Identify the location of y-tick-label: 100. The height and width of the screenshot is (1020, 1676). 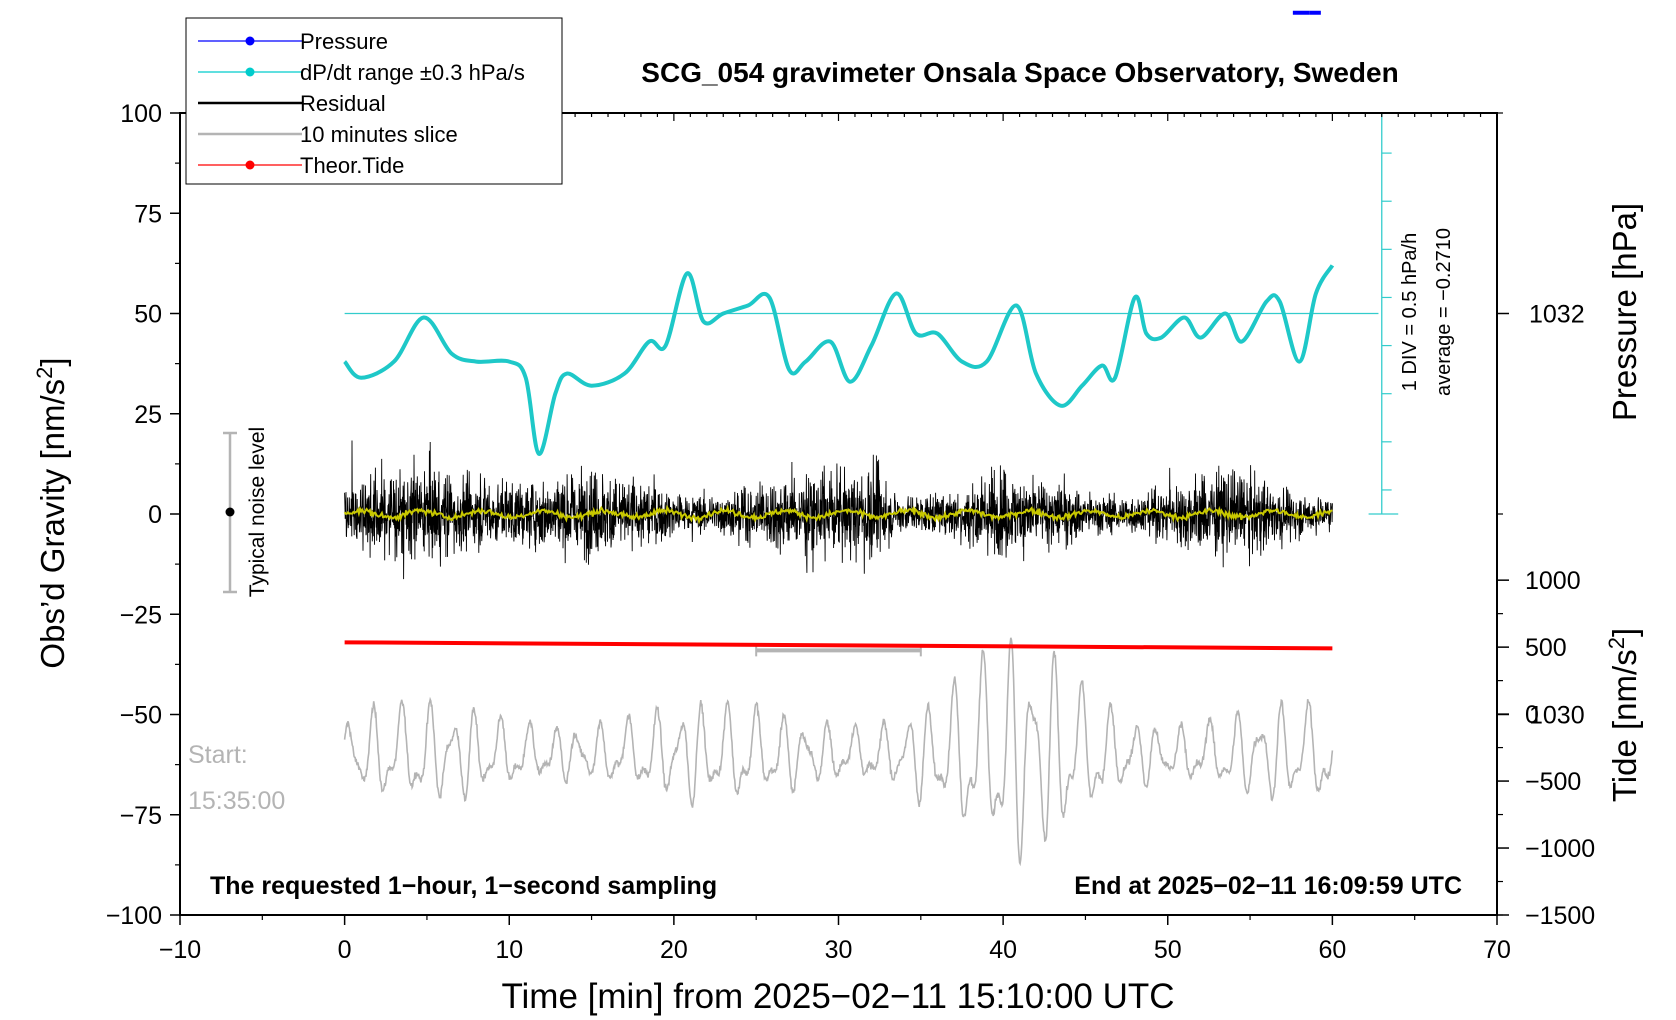
(141, 114).